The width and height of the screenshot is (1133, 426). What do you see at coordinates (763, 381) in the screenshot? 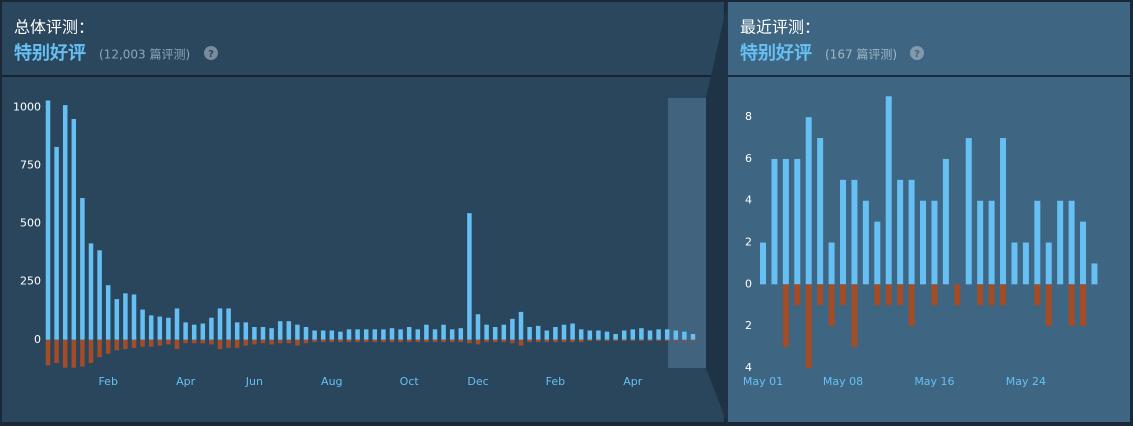
I see `x-tick-label: May 01` at bounding box center [763, 381].